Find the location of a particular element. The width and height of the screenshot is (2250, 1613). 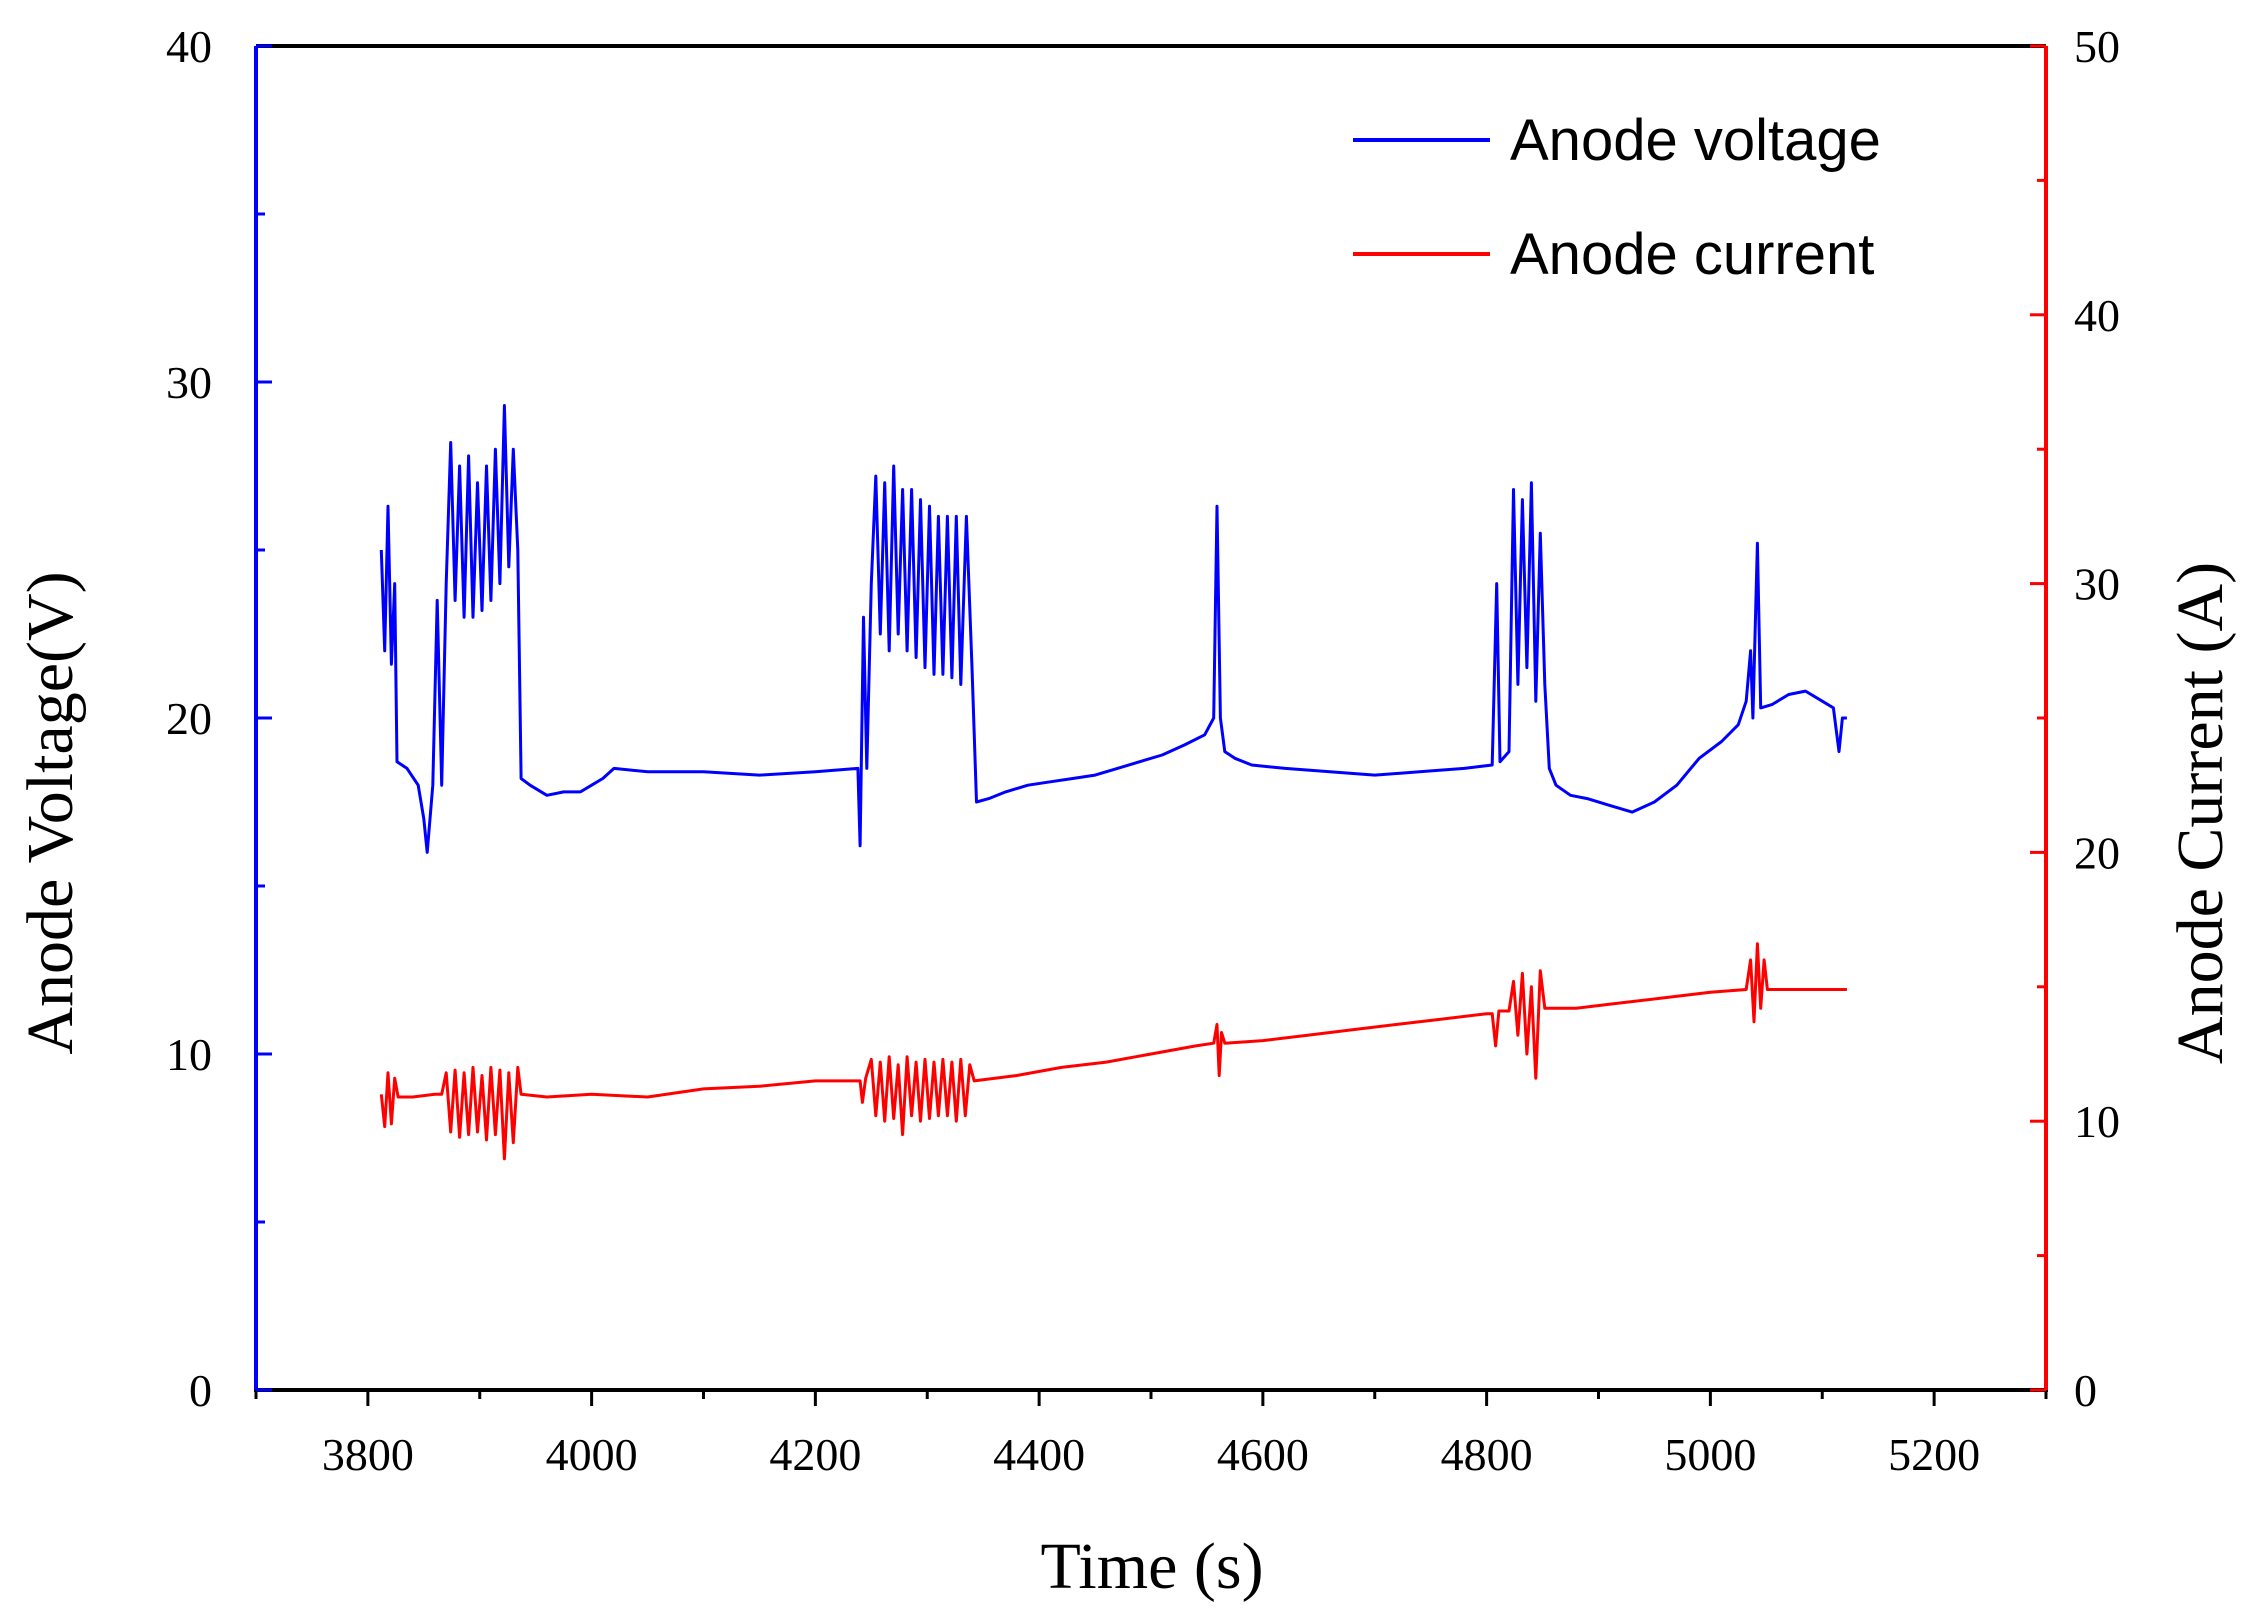

x-tick-label: 5000 is located at coordinates (1710, 1454).